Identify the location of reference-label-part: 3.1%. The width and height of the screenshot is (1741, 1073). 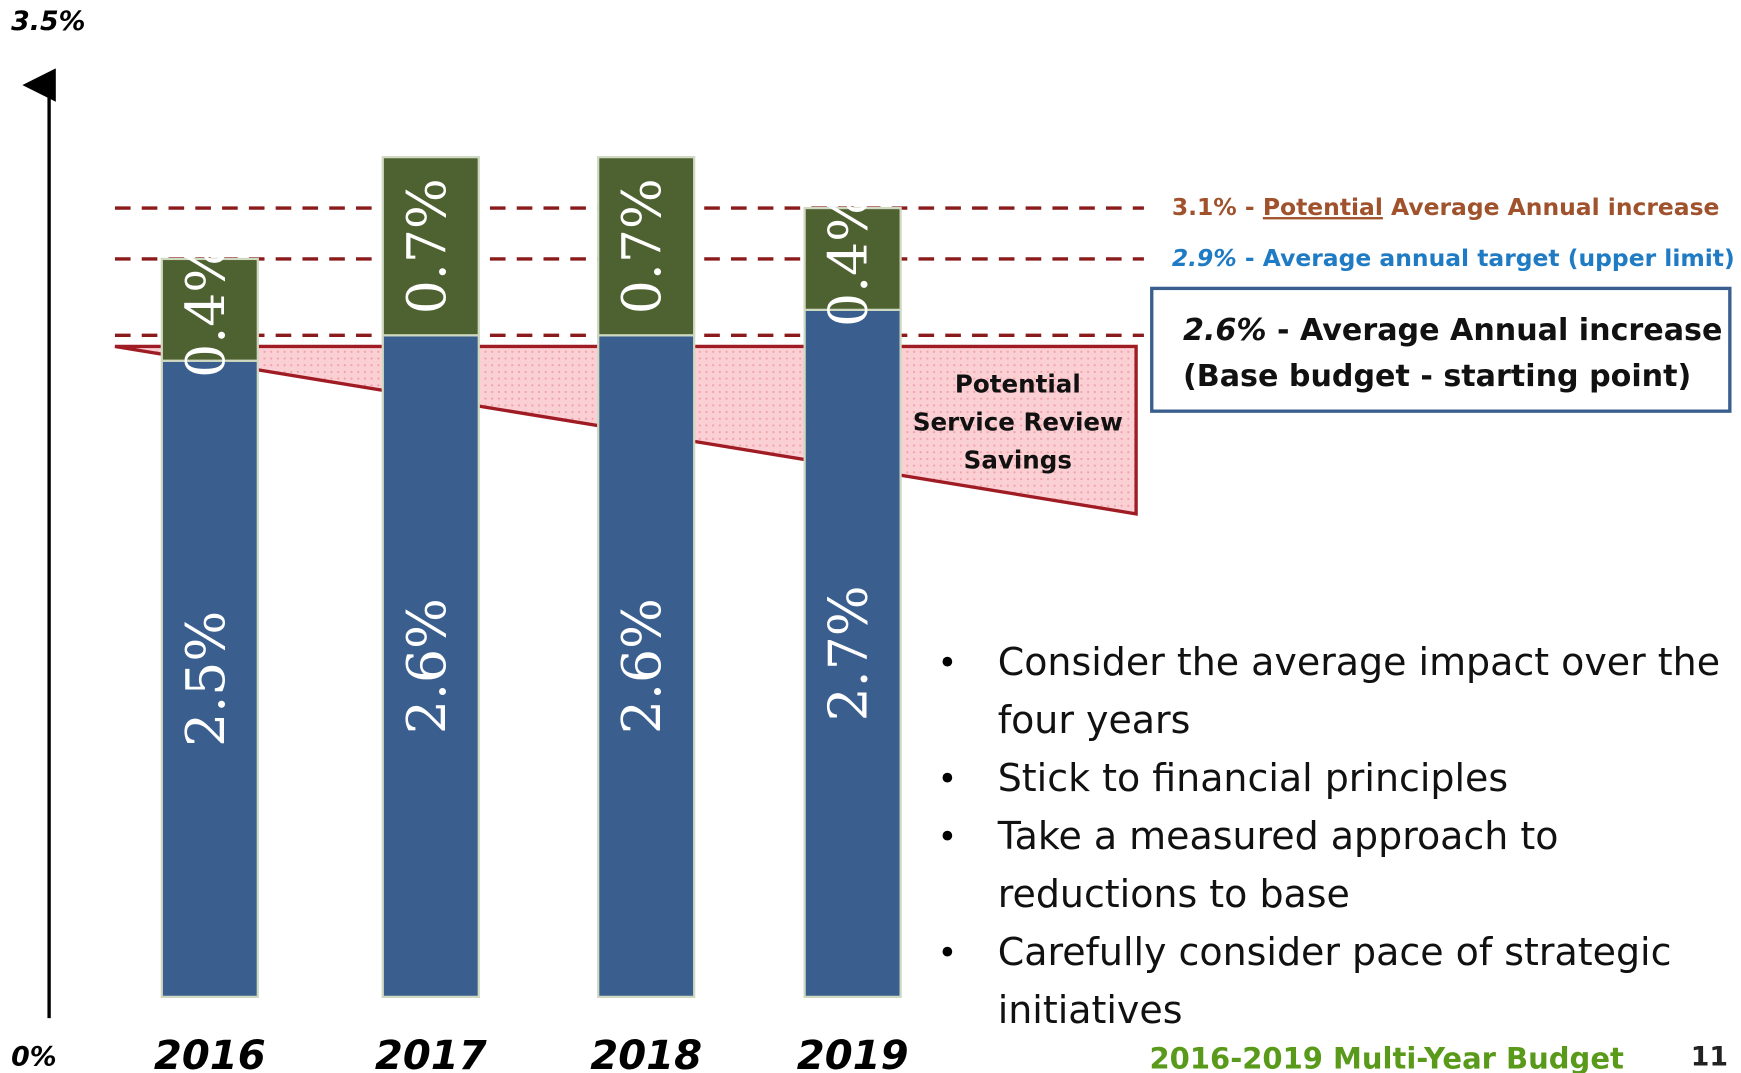
(1204, 207).